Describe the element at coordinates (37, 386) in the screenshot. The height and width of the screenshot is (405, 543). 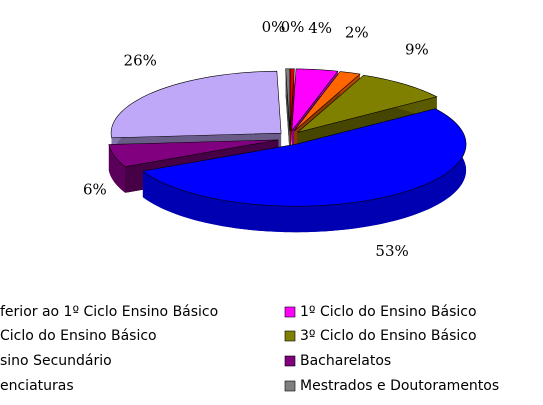
I see `legend-label: enciaturas` at that location.